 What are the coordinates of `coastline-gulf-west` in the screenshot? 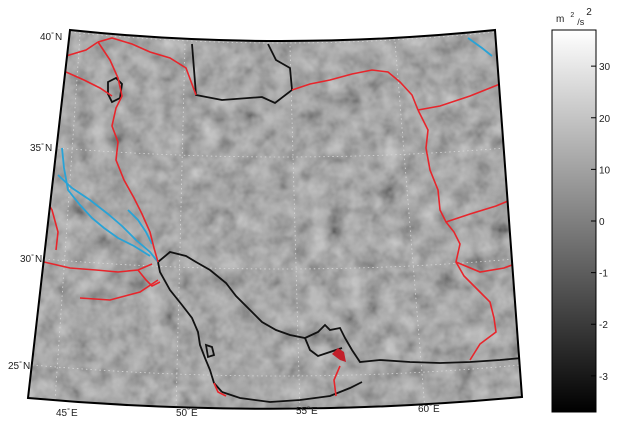 It's located at (190, 327).